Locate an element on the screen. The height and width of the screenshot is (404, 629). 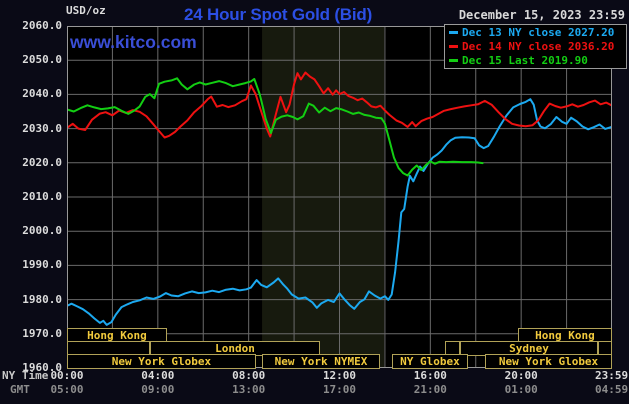
y-axis-tick-label: 2060.0 is located at coordinates (42, 25).